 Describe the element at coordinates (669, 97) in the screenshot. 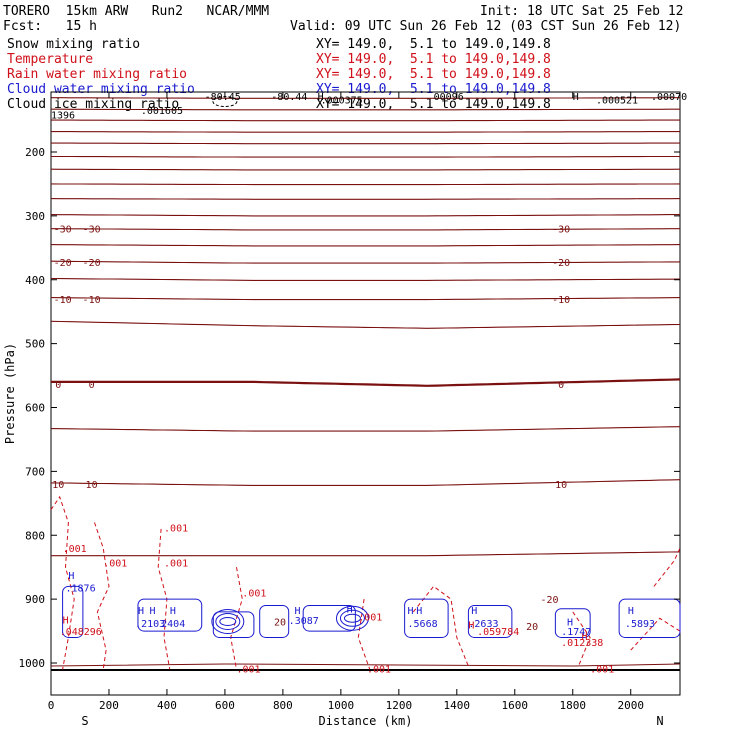

I see `snow-ice-label: .00070` at that location.